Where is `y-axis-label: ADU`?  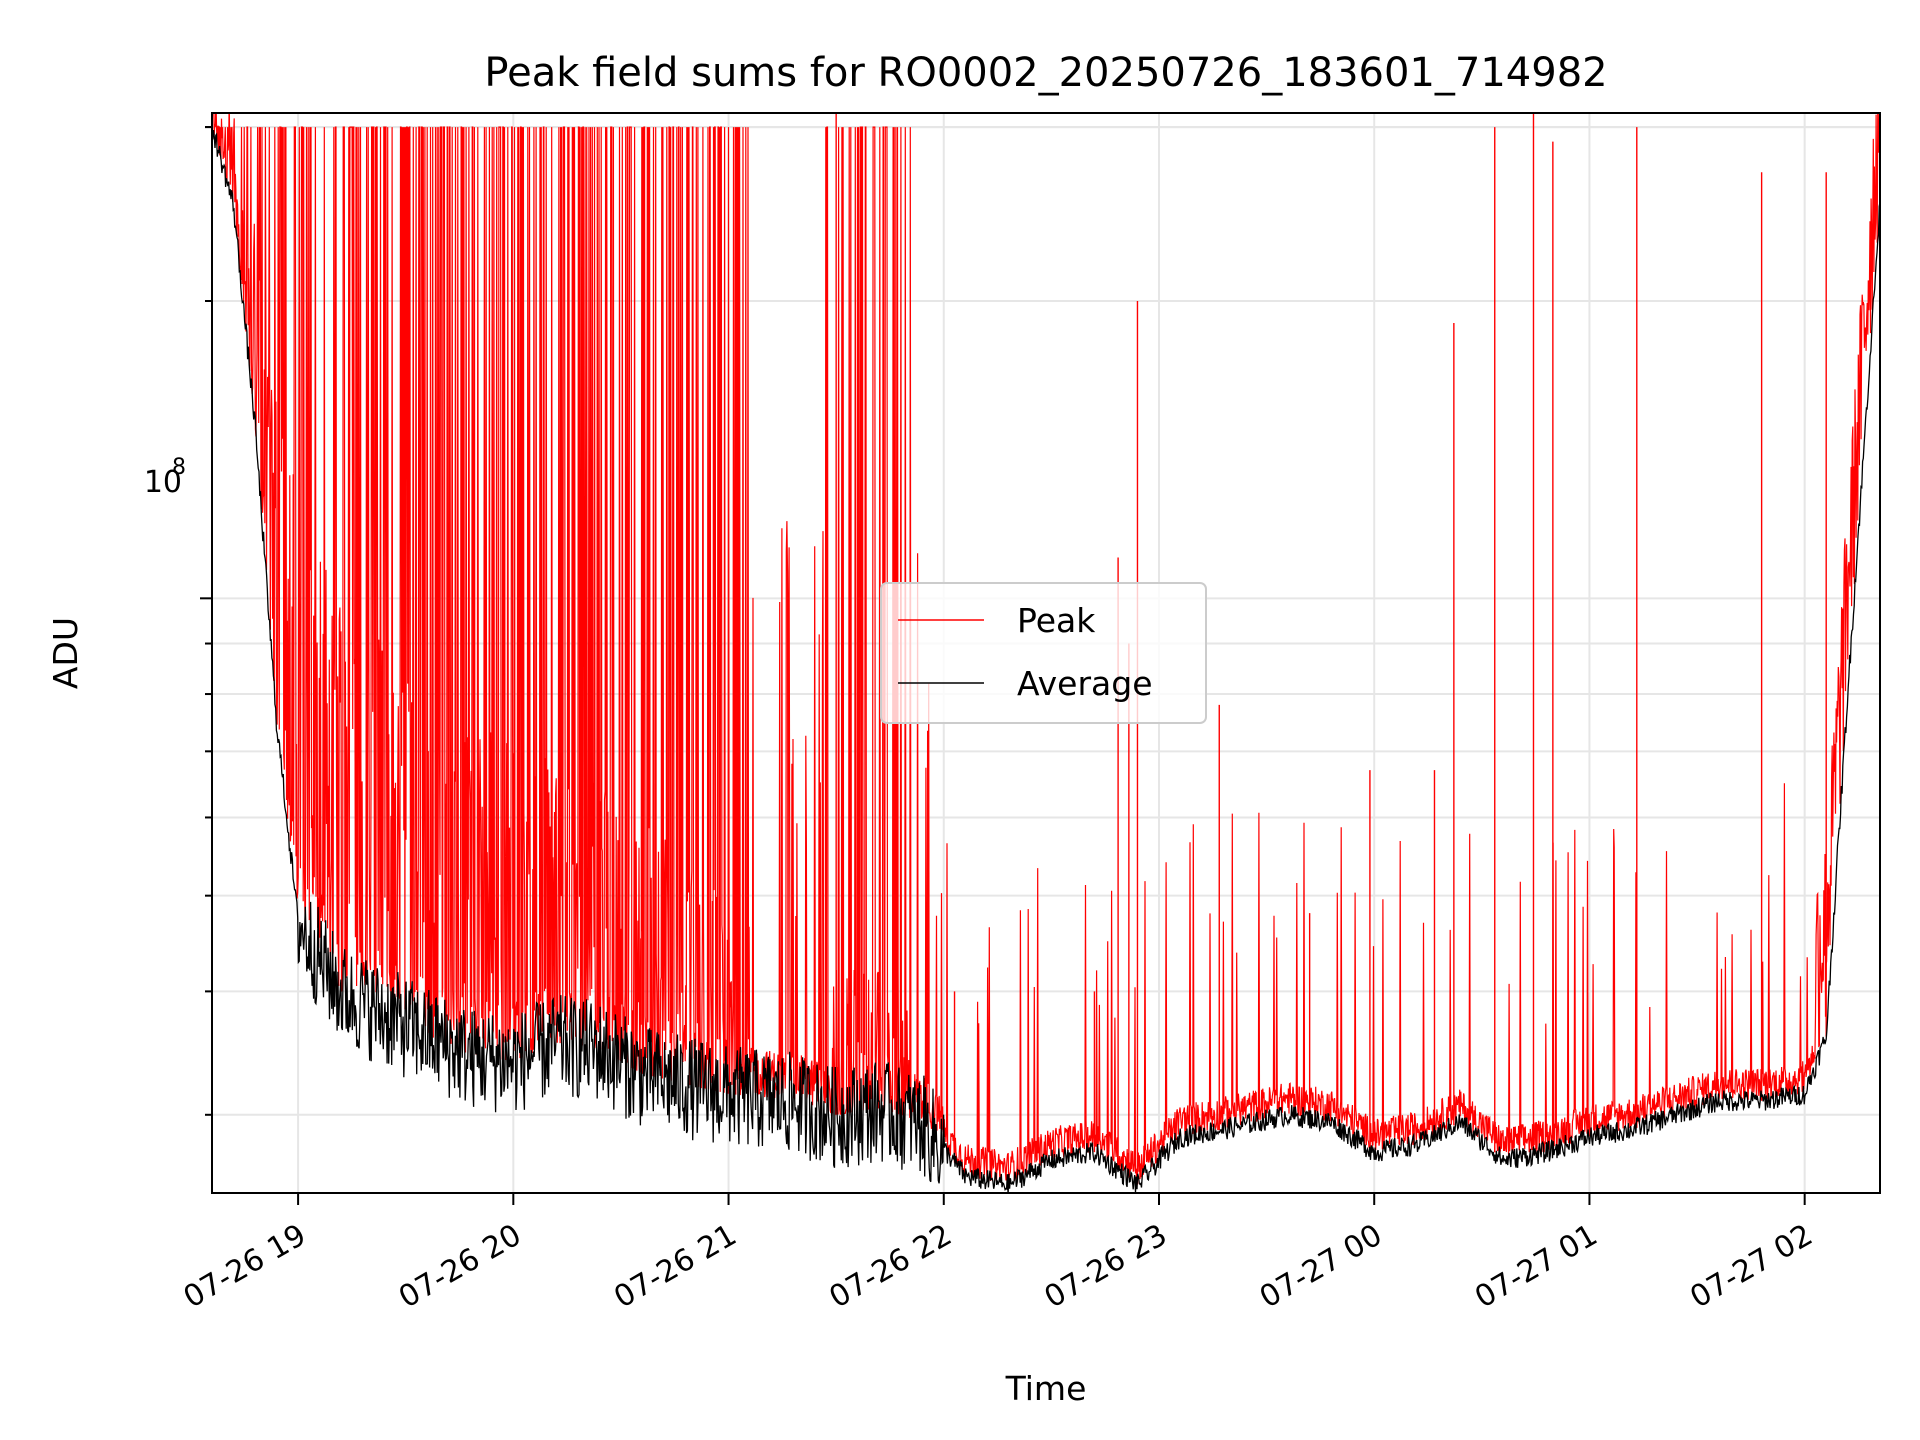
y-axis-label: ADU is located at coordinates (65, 653).